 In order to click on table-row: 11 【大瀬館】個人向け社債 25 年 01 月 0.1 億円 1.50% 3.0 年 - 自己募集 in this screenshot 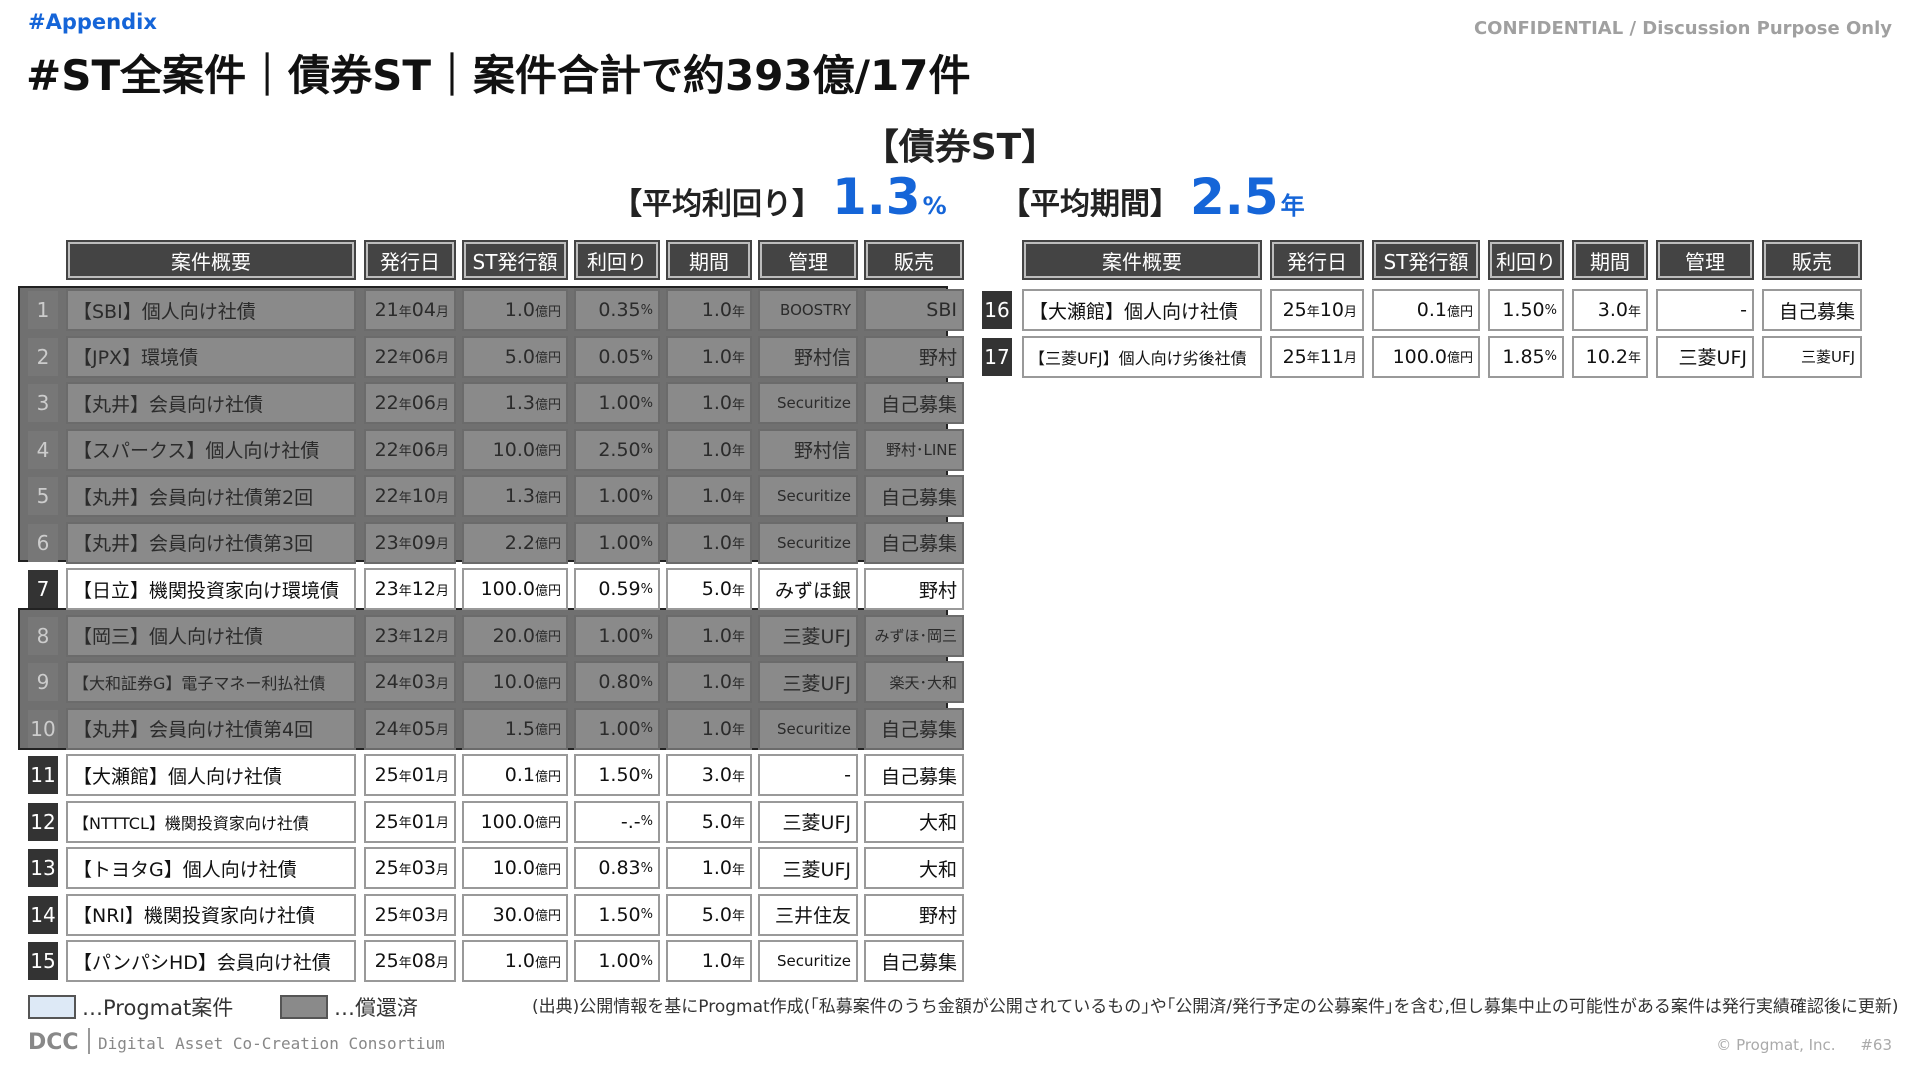, I will do `click(496, 774)`.